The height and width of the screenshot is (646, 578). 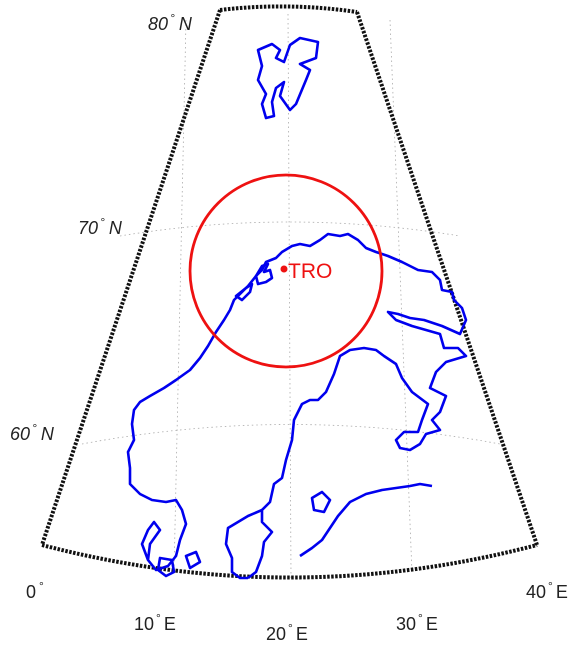 What do you see at coordinates (366, 520) in the screenshot?
I see `coast-baltic-east` at bounding box center [366, 520].